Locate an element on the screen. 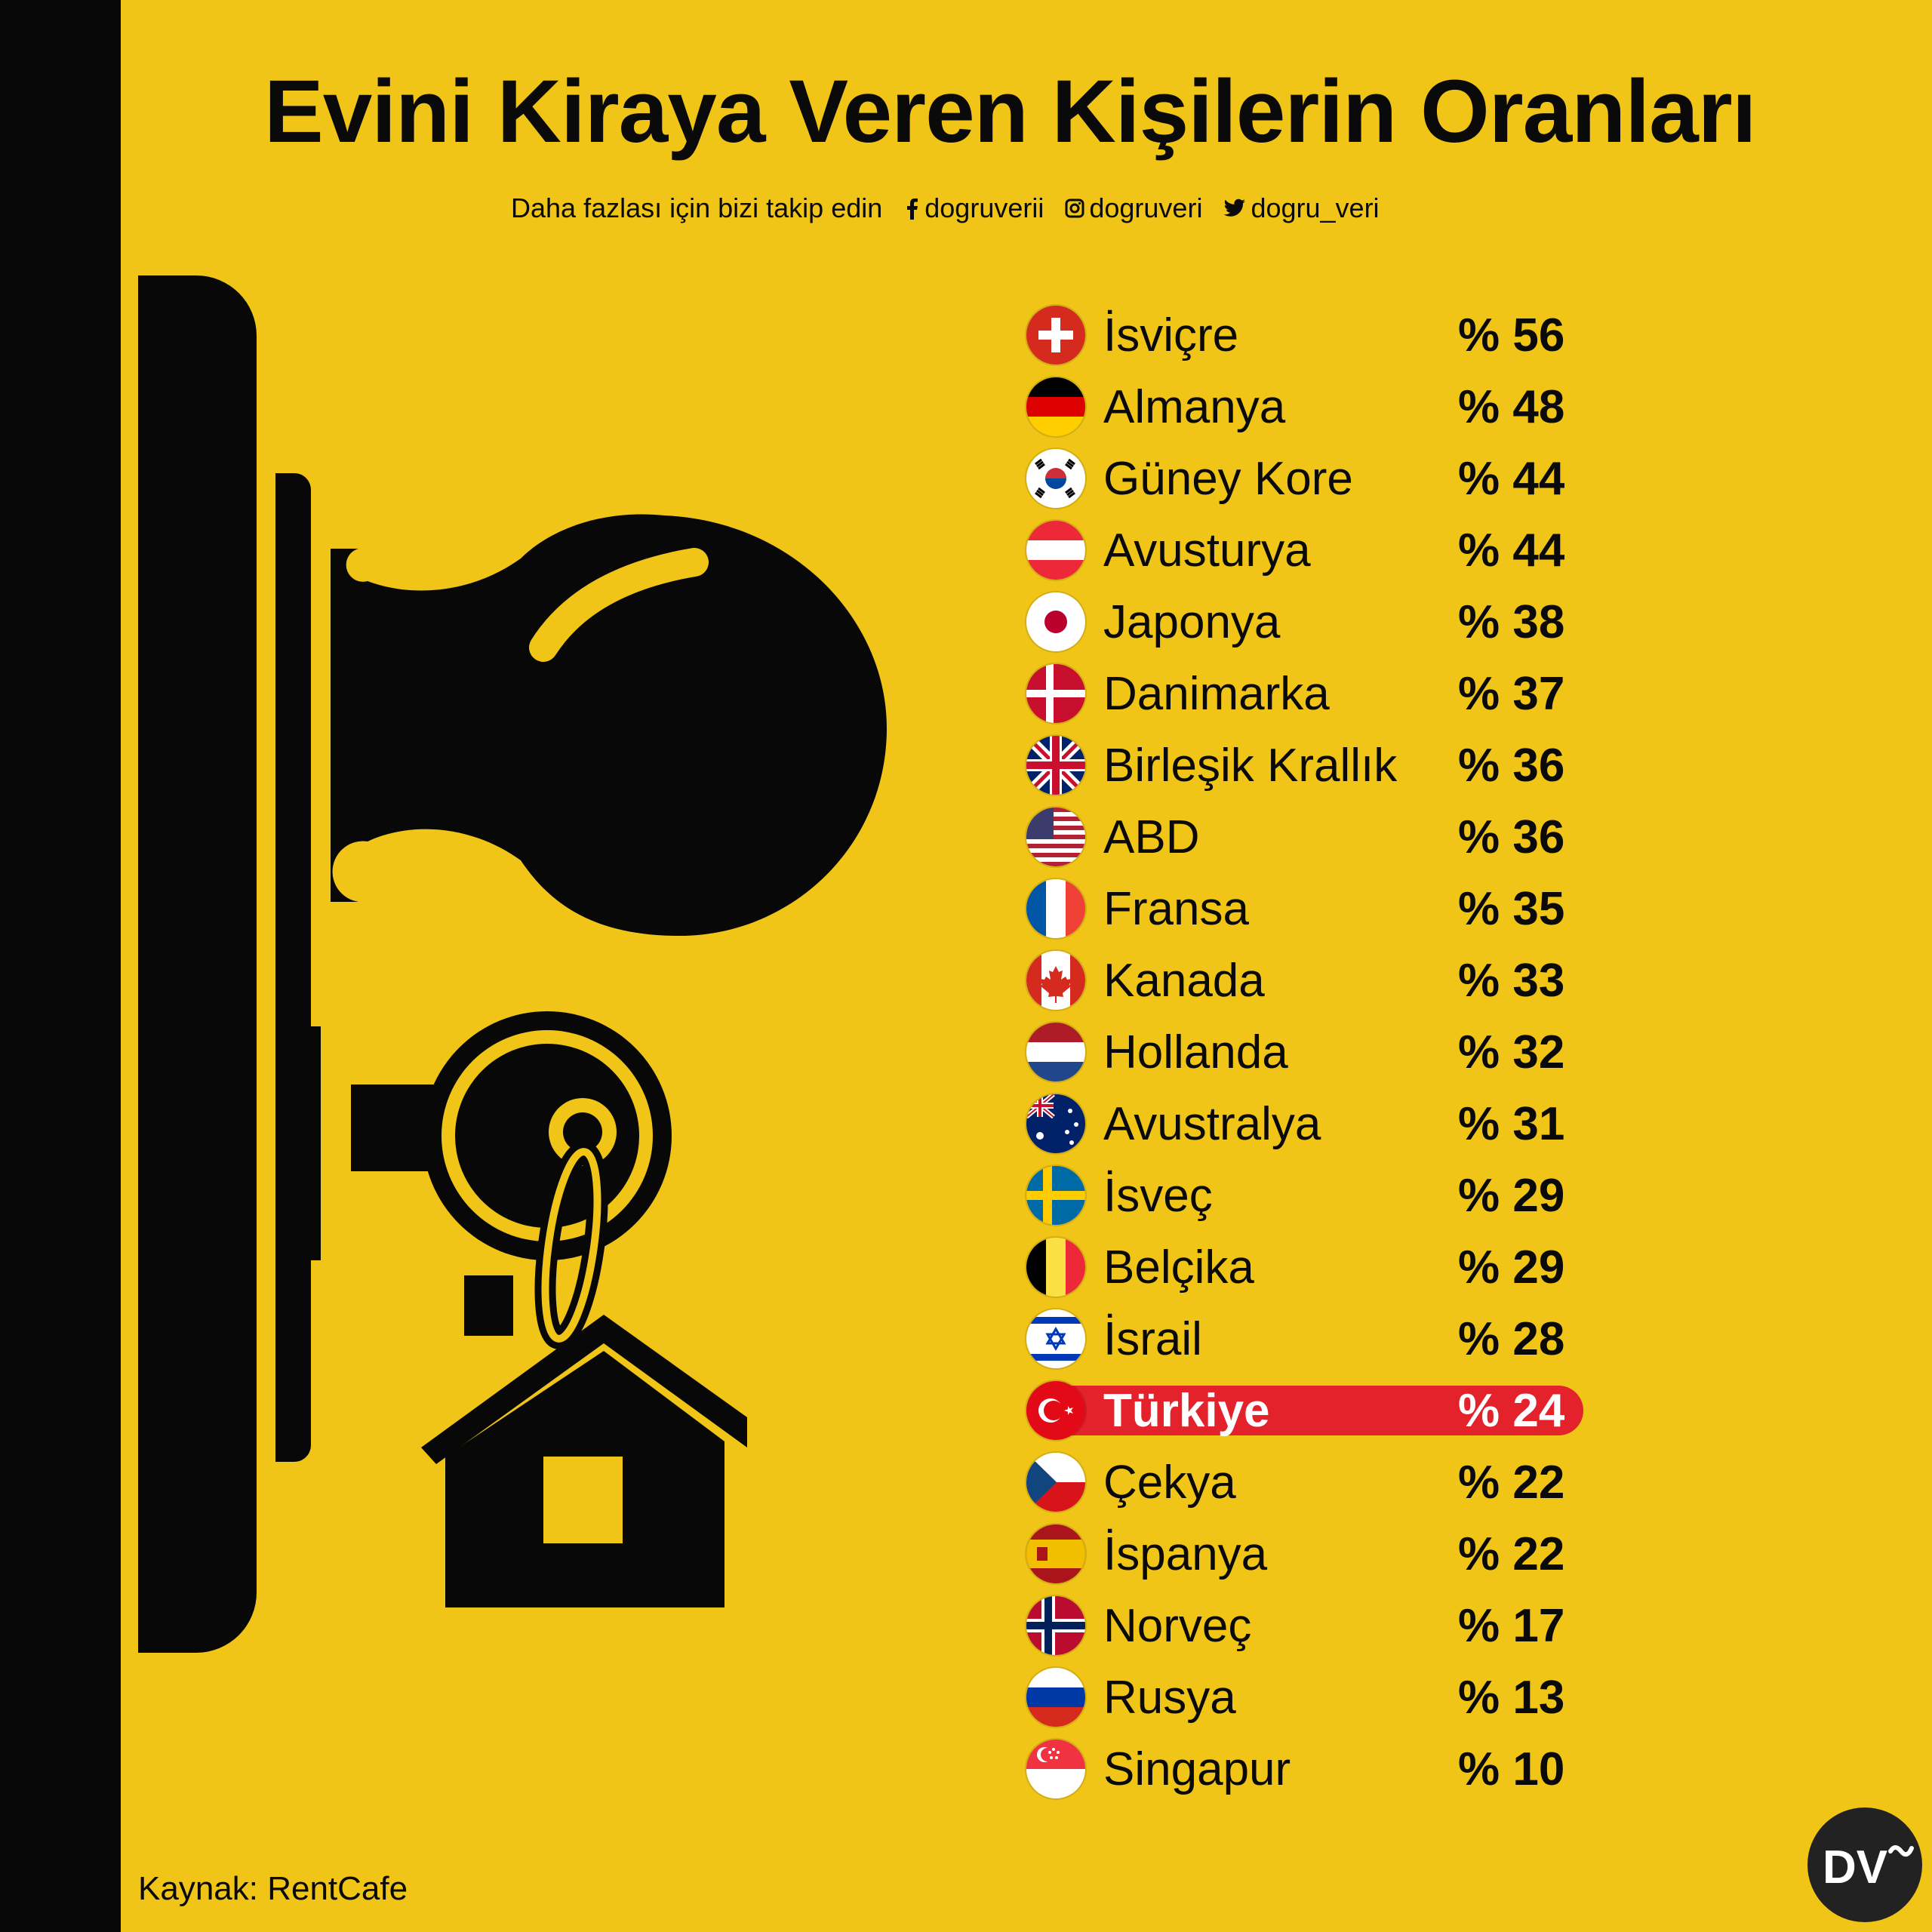 The image size is (1932, 1932). country-percentage: % 28 is located at coordinates (1511, 1338).